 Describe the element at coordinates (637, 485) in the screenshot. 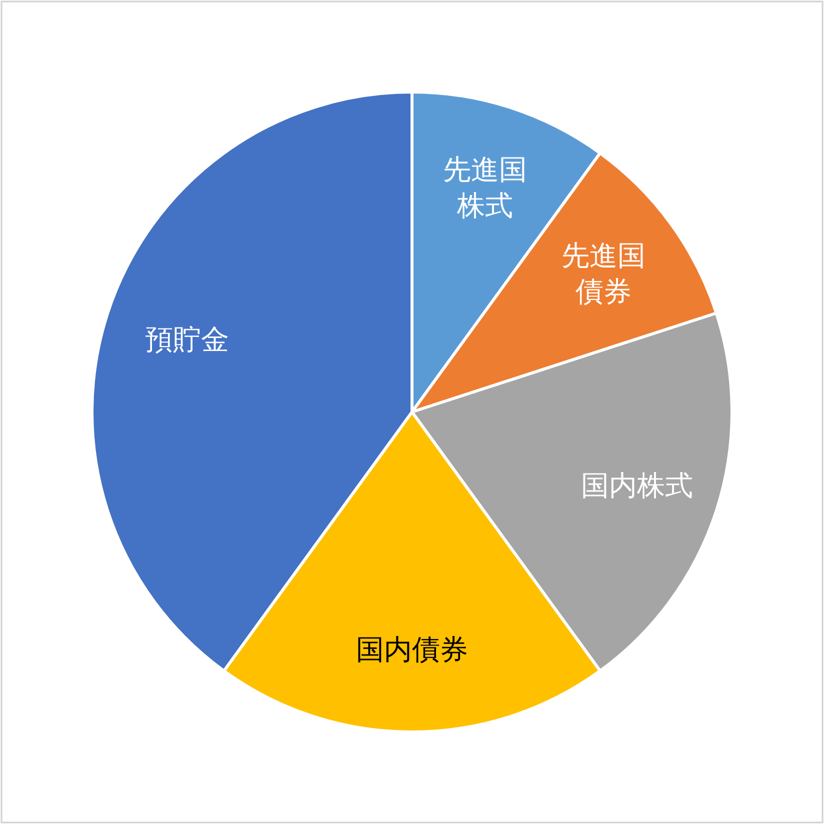

I see `slice-label: 国内株式` at that location.